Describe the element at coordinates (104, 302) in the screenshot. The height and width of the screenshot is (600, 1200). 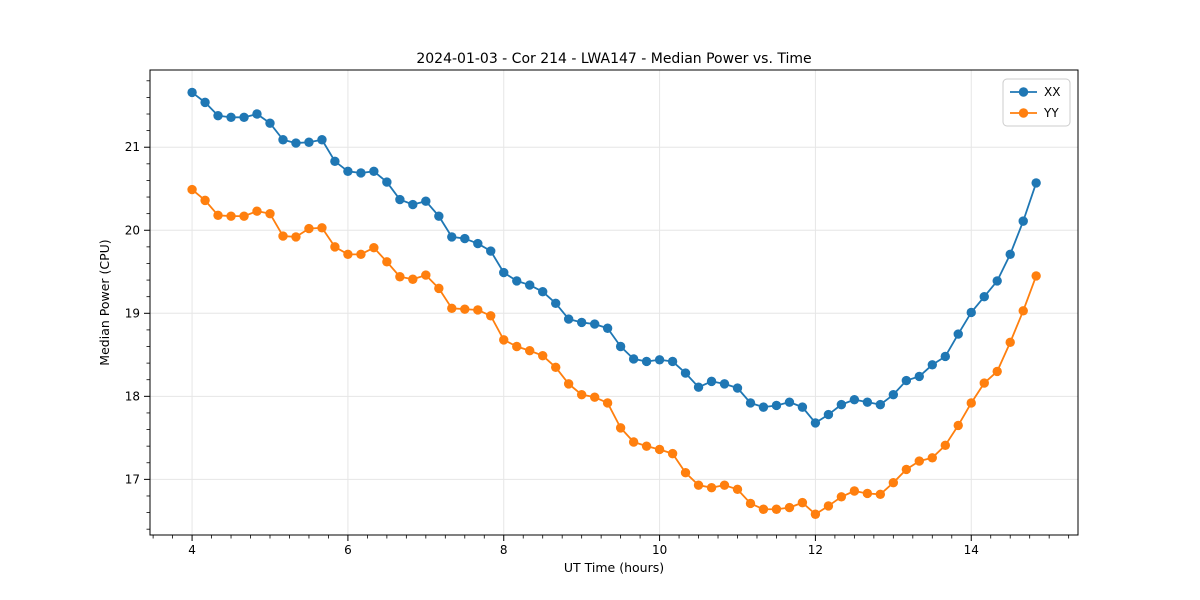
I see `y-axis-label: Median Power (CPU)` at that location.